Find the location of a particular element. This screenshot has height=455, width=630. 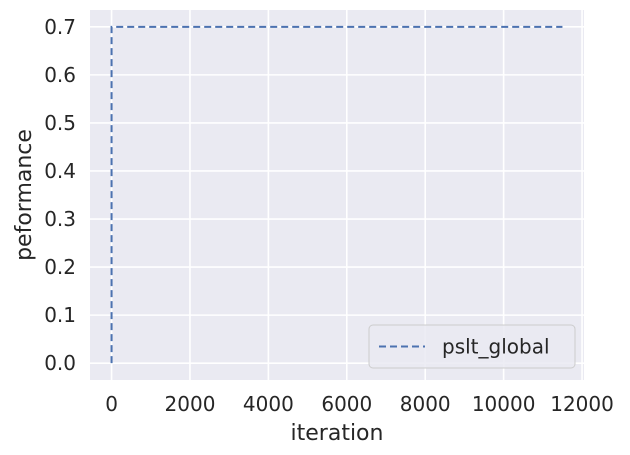

y-tick-labels: 0.0 0.1 0.2 0.3 0.4 0.5 0.6 0.7 is located at coordinates (60, 195).